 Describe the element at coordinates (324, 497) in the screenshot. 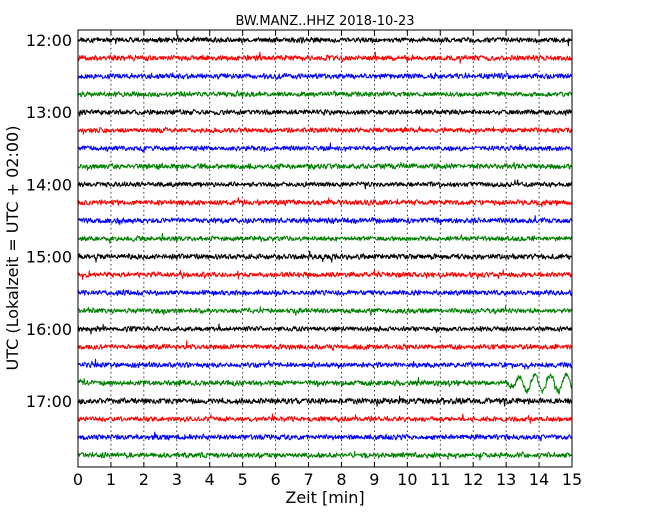

I see `x-axis-label: Zeit [min]` at that location.